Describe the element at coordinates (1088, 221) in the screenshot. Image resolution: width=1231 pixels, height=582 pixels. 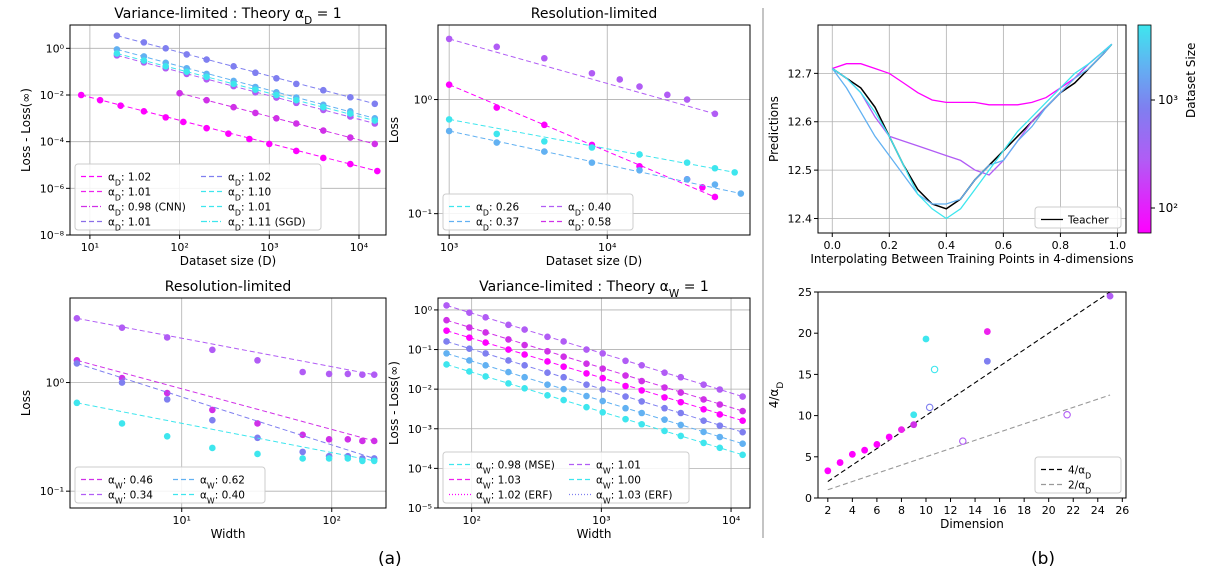
I see `legend-label: Teacher` at that location.